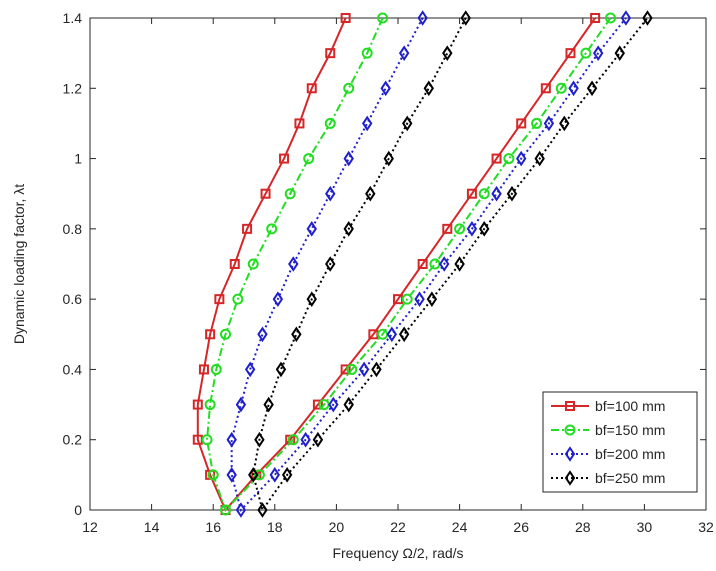 The height and width of the screenshot is (571, 716). I want to click on y-tick-label: 0.4, so click(73, 369).